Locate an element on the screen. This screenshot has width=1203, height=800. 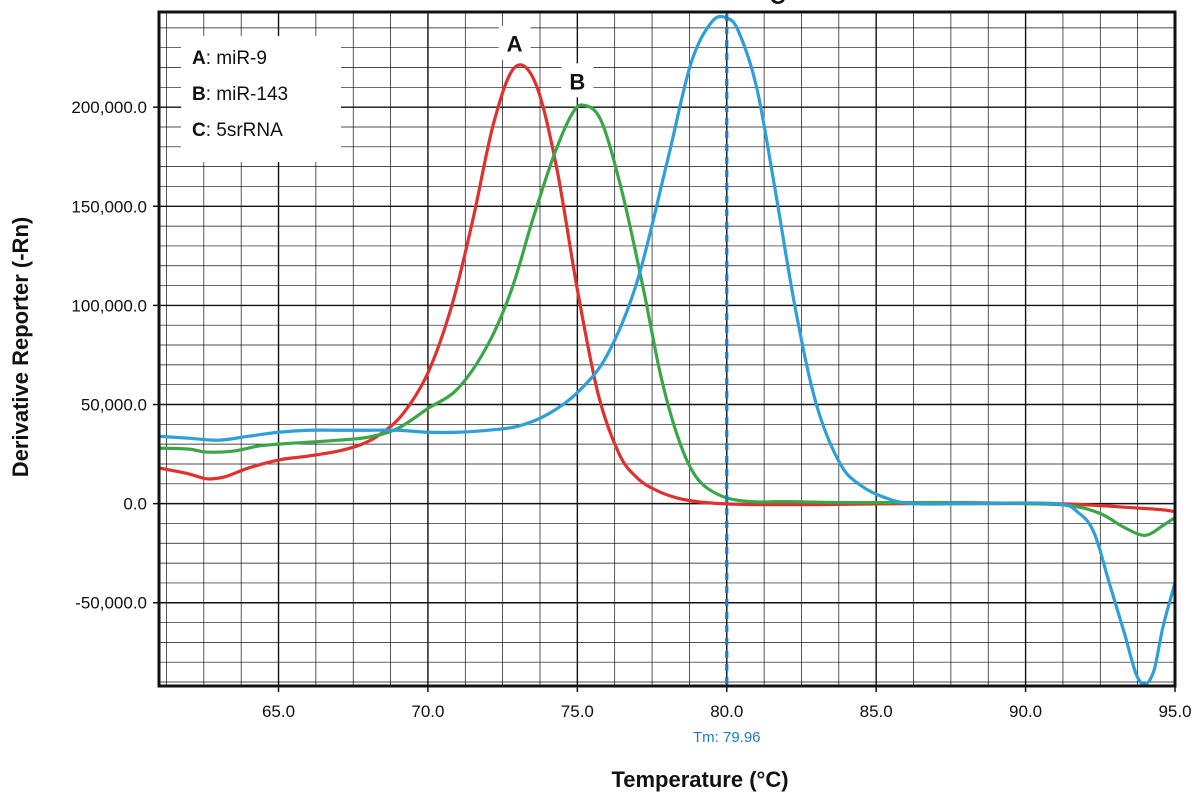
legend-text: : miR-9 is located at coordinates (236, 58).